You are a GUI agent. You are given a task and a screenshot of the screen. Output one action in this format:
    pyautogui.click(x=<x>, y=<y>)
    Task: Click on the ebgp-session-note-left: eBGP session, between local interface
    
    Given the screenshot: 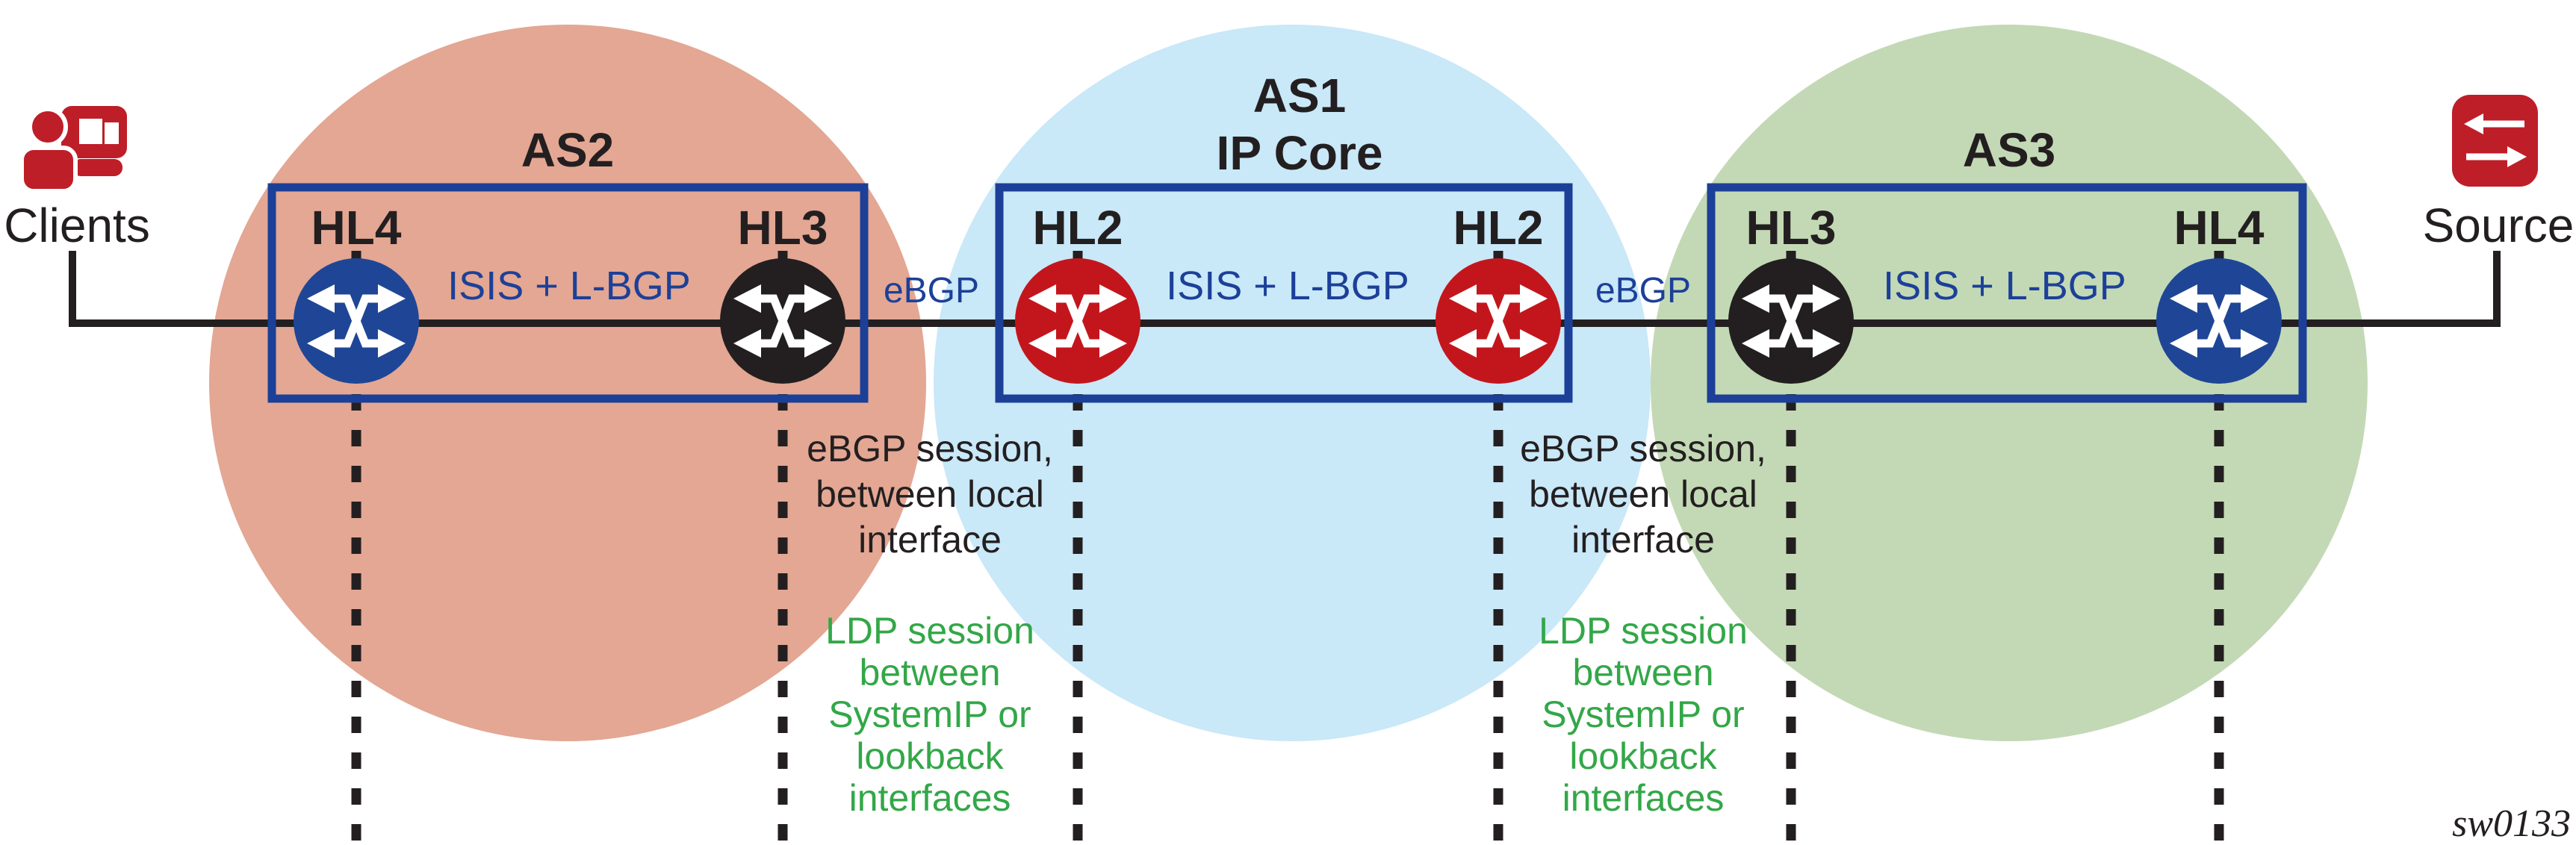 What is the action you would take?
    pyautogui.click(x=930, y=494)
    